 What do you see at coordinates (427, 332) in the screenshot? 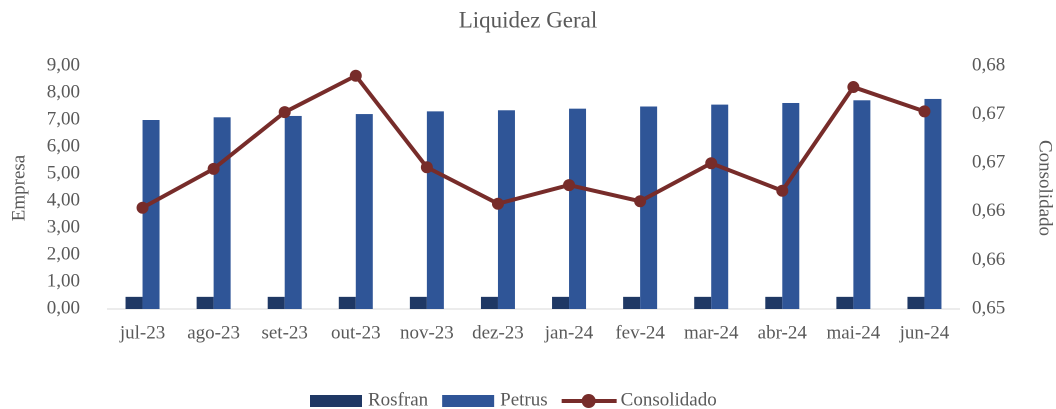
I see `x-tick-label: nov-23` at bounding box center [427, 332].